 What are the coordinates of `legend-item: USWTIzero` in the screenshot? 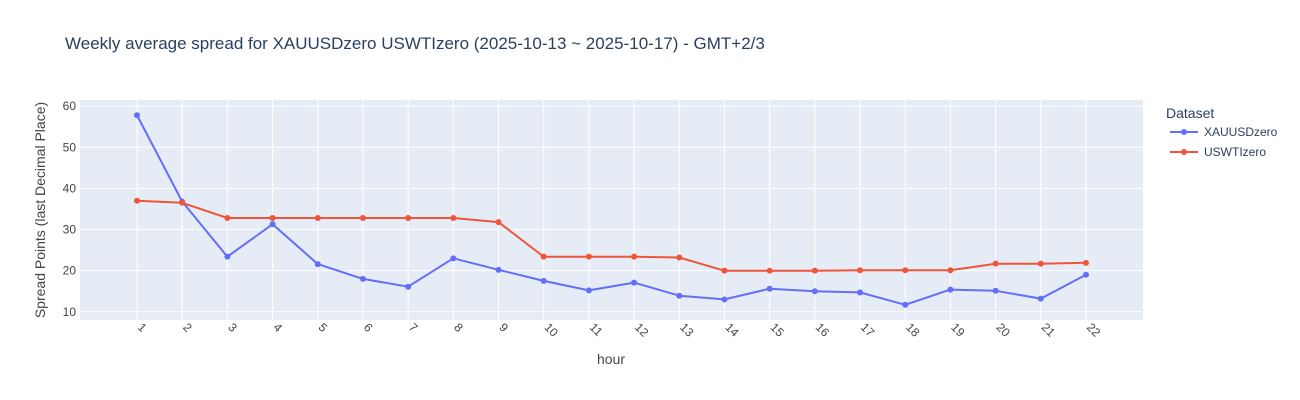 It's located at (1218, 152).